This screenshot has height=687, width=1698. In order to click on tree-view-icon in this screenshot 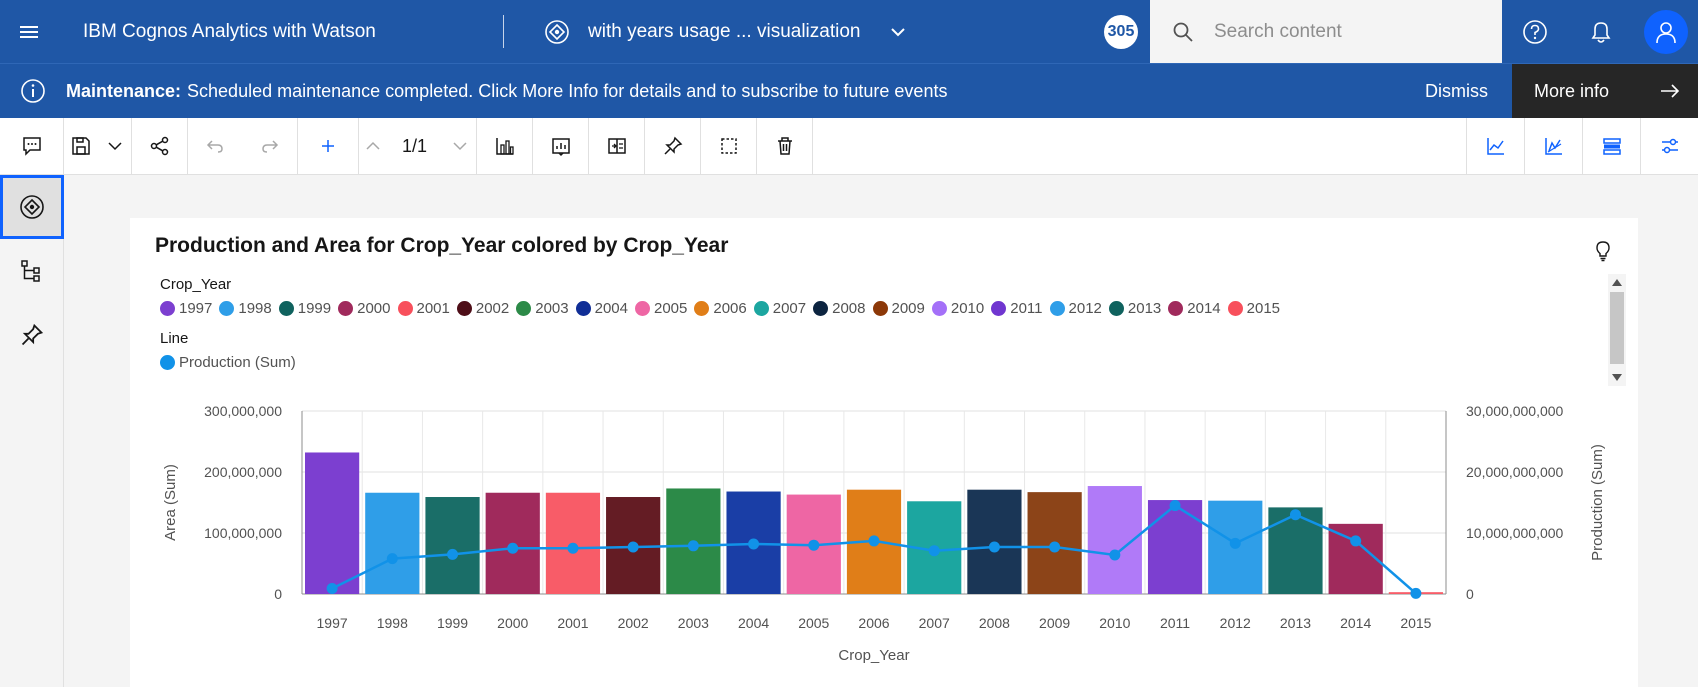, I will do `click(30, 271)`.